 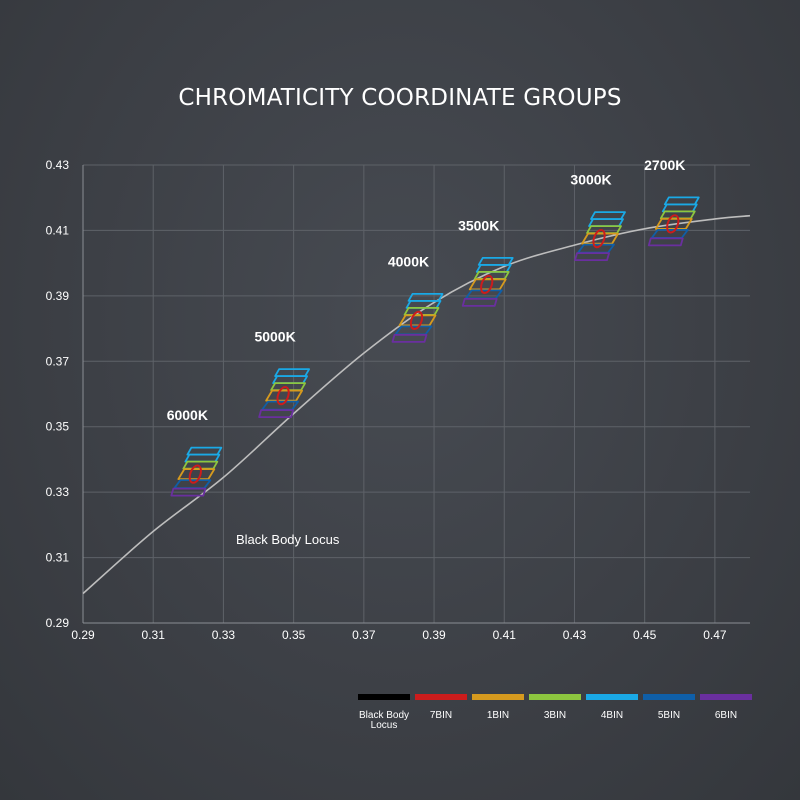 What do you see at coordinates (58, 296) in the screenshot?
I see `y-tick-label: 0.39` at bounding box center [58, 296].